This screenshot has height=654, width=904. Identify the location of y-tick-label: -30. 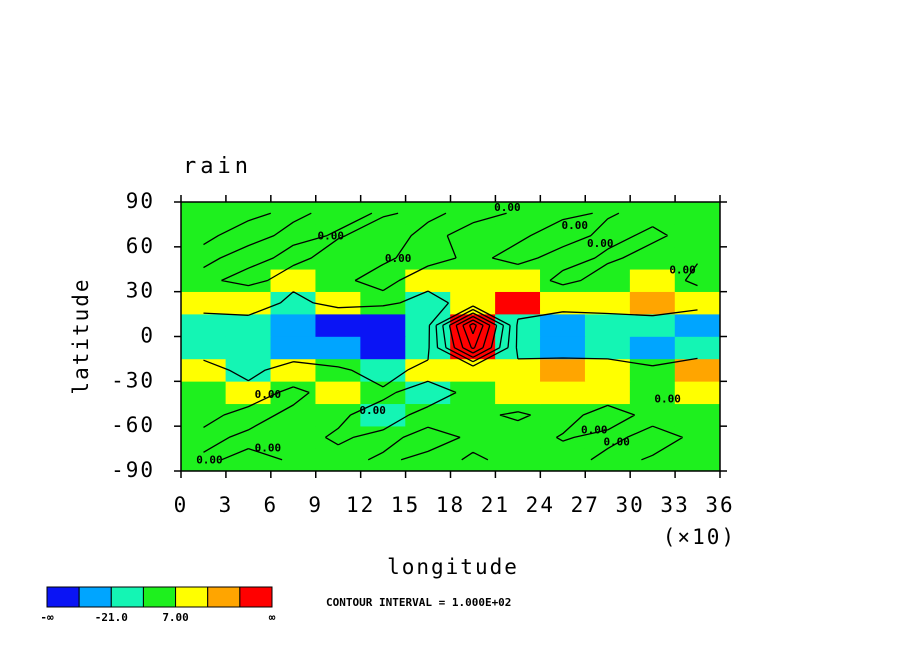
(133, 380).